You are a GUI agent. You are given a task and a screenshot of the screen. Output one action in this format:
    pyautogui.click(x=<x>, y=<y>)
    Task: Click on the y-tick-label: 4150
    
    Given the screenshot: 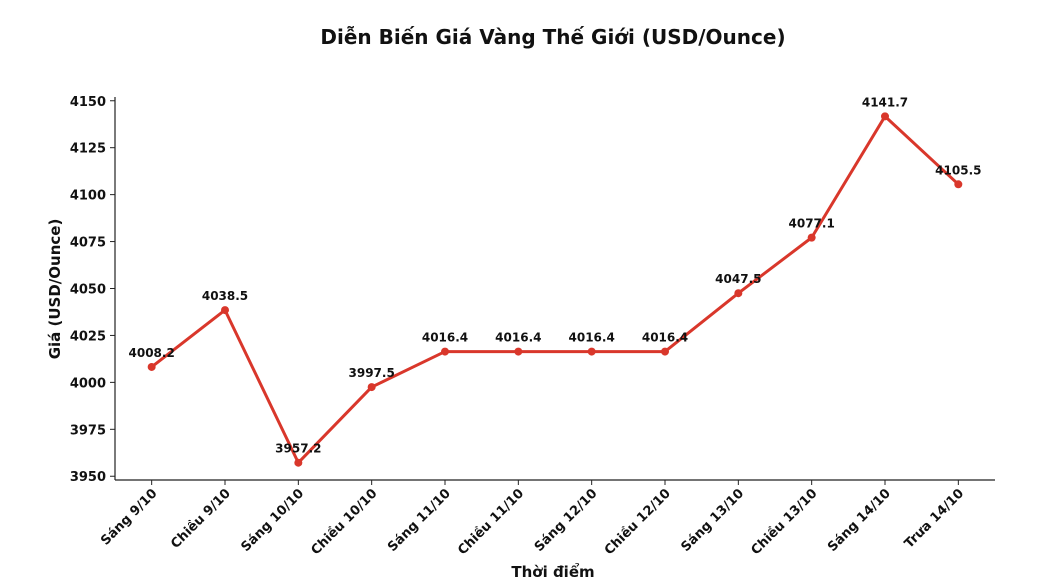 What is the action you would take?
    pyautogui.click(x=88, y=102)
    